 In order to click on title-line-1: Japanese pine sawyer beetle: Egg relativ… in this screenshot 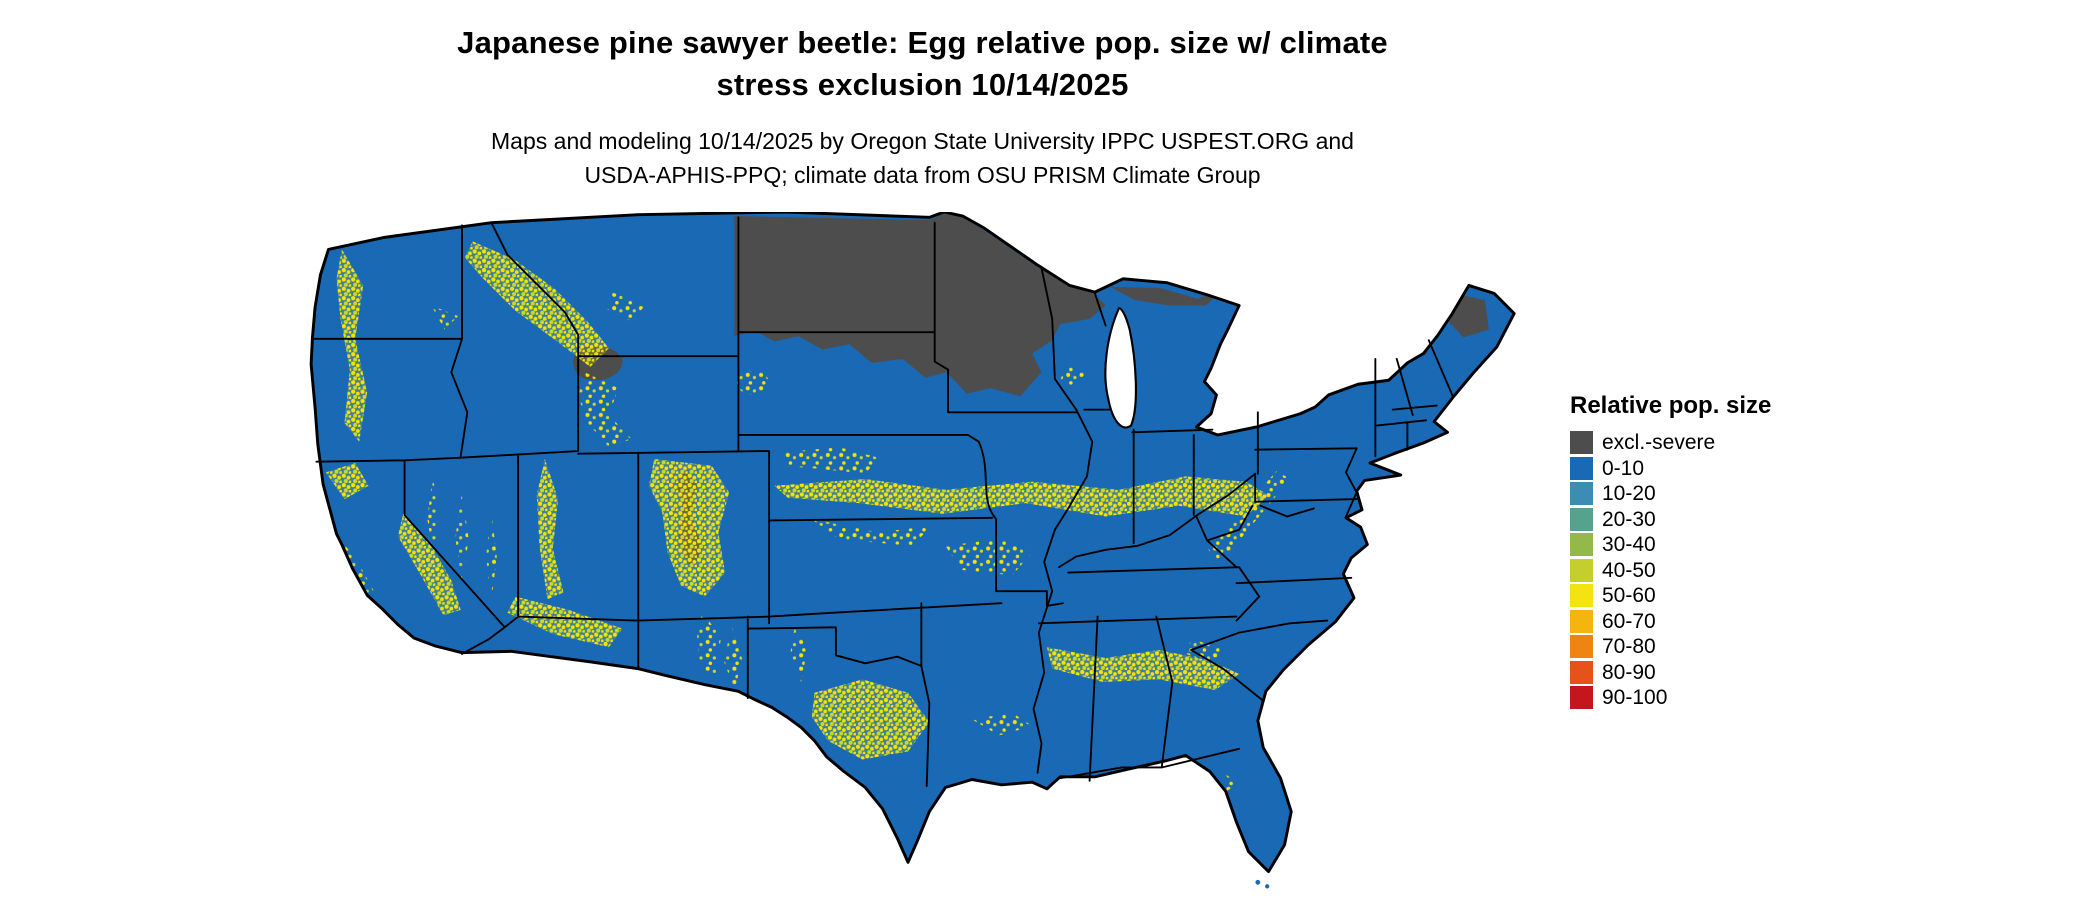, I will do `click(922, 42)`.